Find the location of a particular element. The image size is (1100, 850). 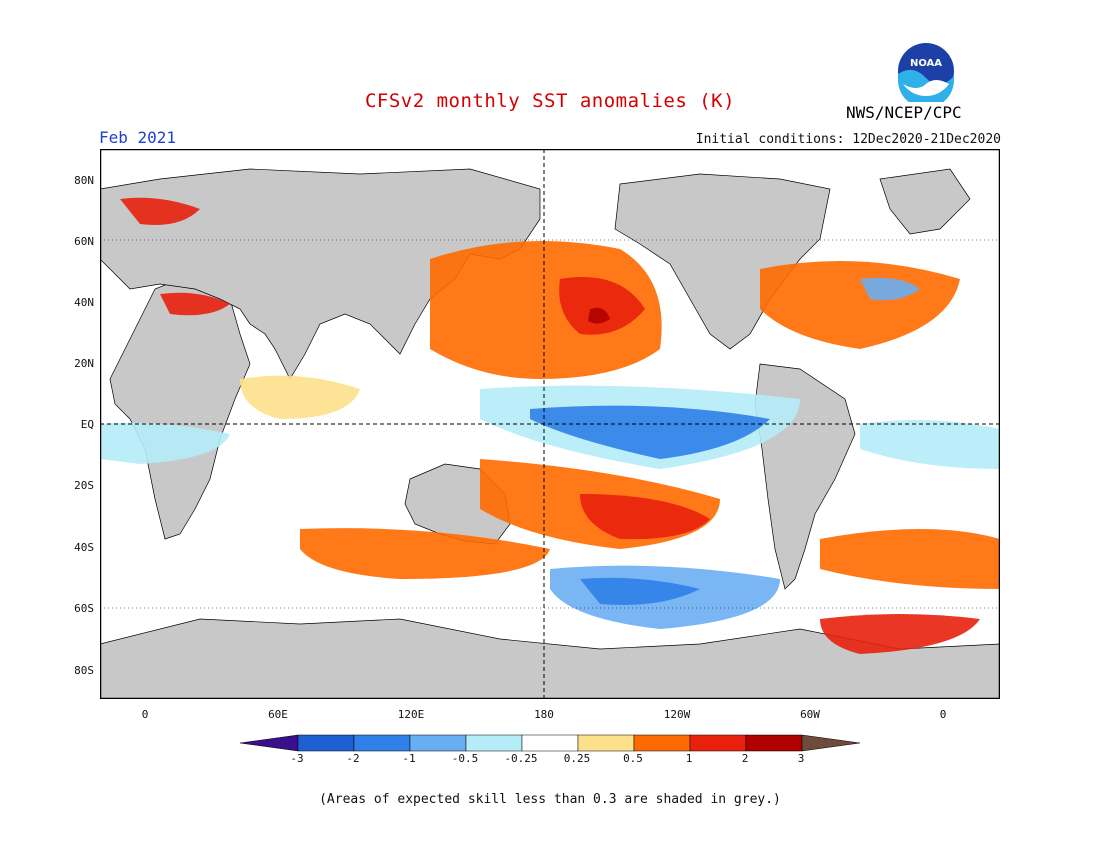

lon-label: 120E is located at coordinates (411, 714).